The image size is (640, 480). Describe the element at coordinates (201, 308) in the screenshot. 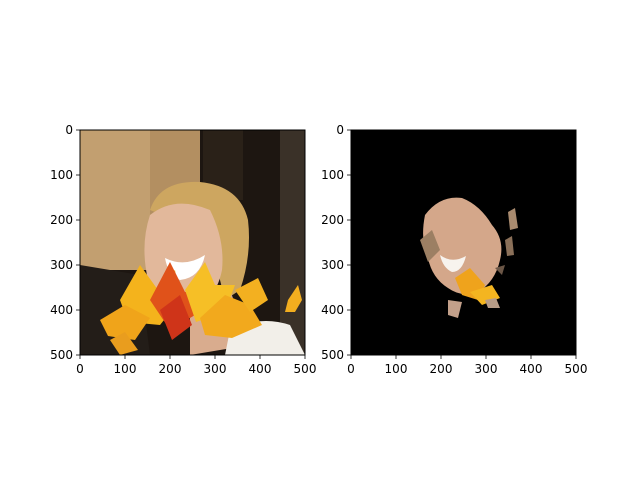

I see `photo-leaves` at that location.